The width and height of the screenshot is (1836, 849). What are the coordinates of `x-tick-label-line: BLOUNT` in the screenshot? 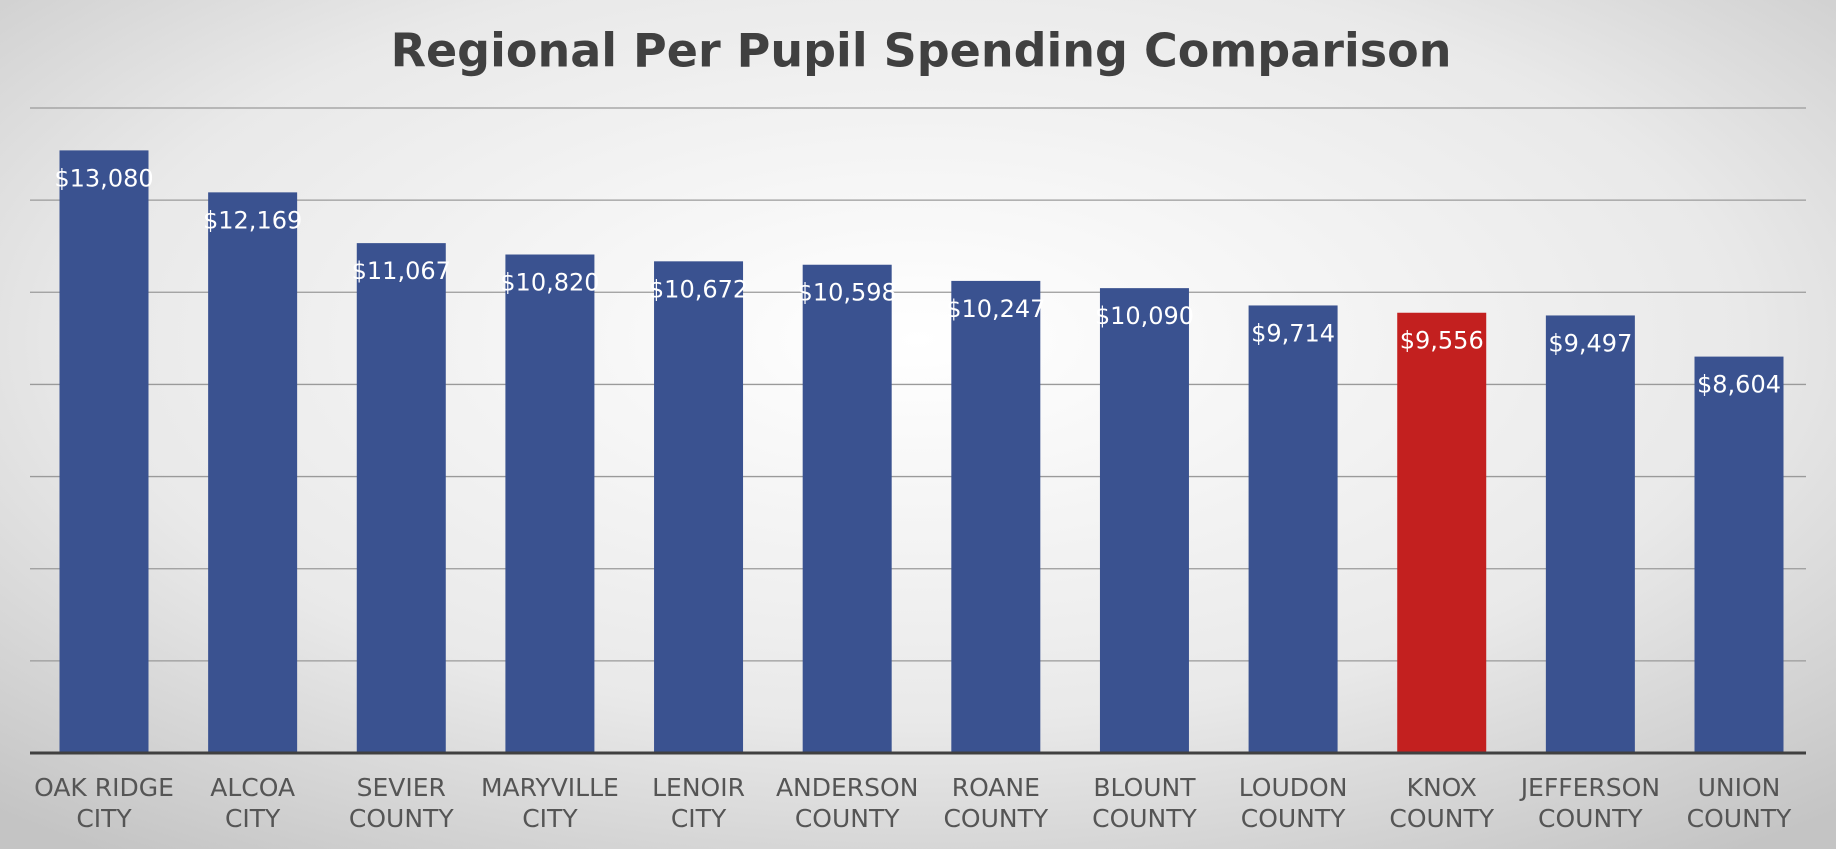 It's located at (1144, 787).